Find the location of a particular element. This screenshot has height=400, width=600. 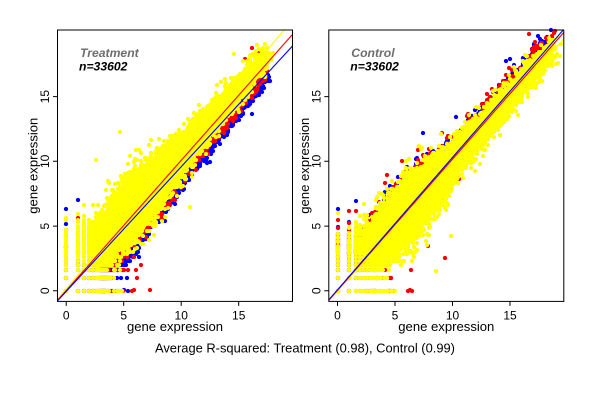

svg-text: Control is located at coordinates (373, 53).